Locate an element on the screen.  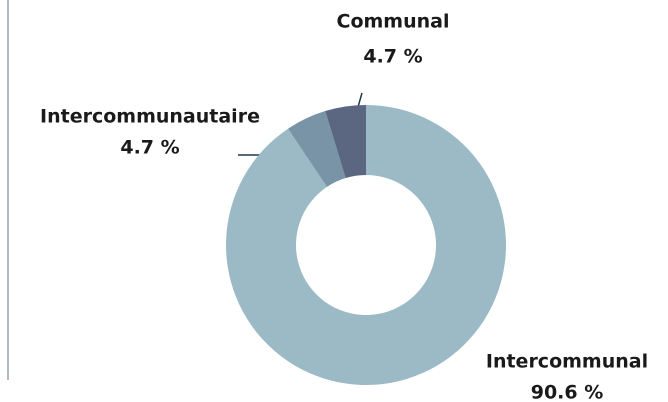
segment-label: Communal is located at coordinates (393, 22).